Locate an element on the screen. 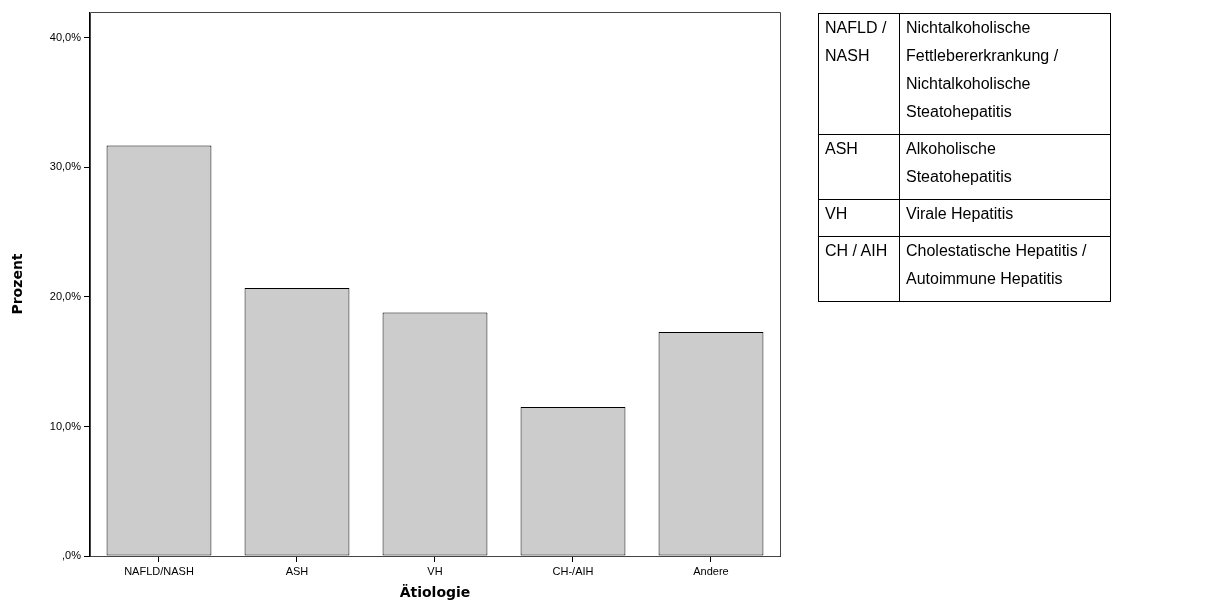 Image resolution: width=1210 pixels, height=608 pixels. text: ASH is located at coordinates (859, 167).